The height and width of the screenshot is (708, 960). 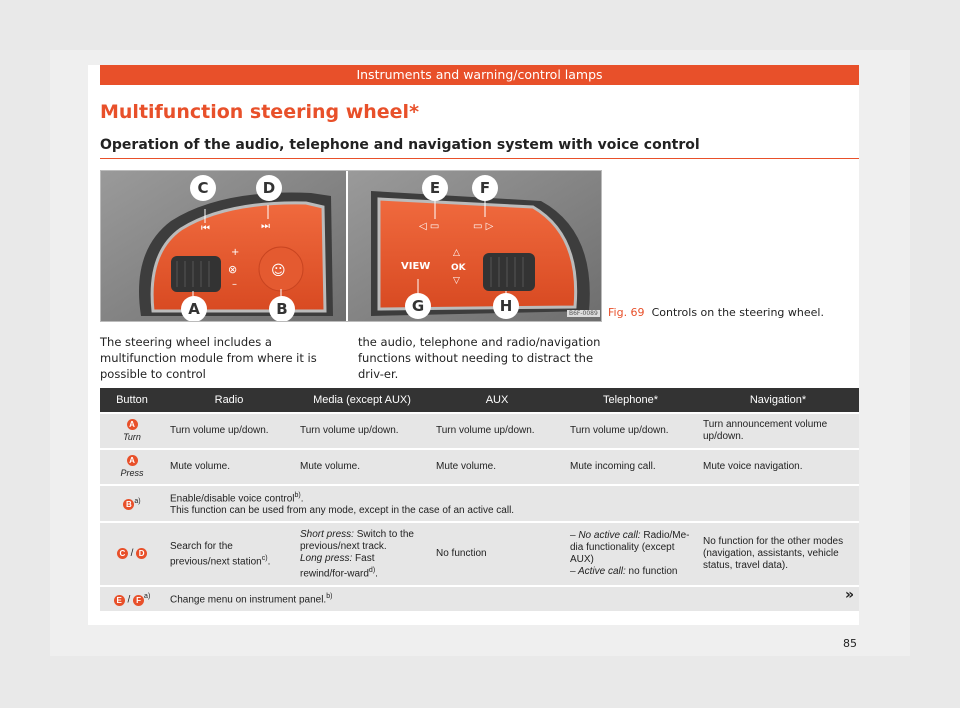 What do you see at coordinates (626, 312) in the screenshot?
I see `figure-number: Fig. 69` at bounding box center [626, 312].